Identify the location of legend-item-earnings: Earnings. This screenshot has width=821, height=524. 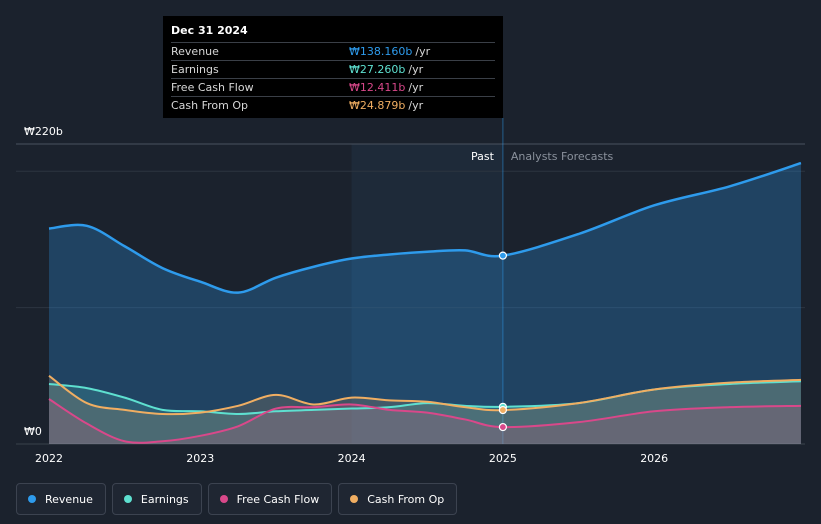
(156, 499).